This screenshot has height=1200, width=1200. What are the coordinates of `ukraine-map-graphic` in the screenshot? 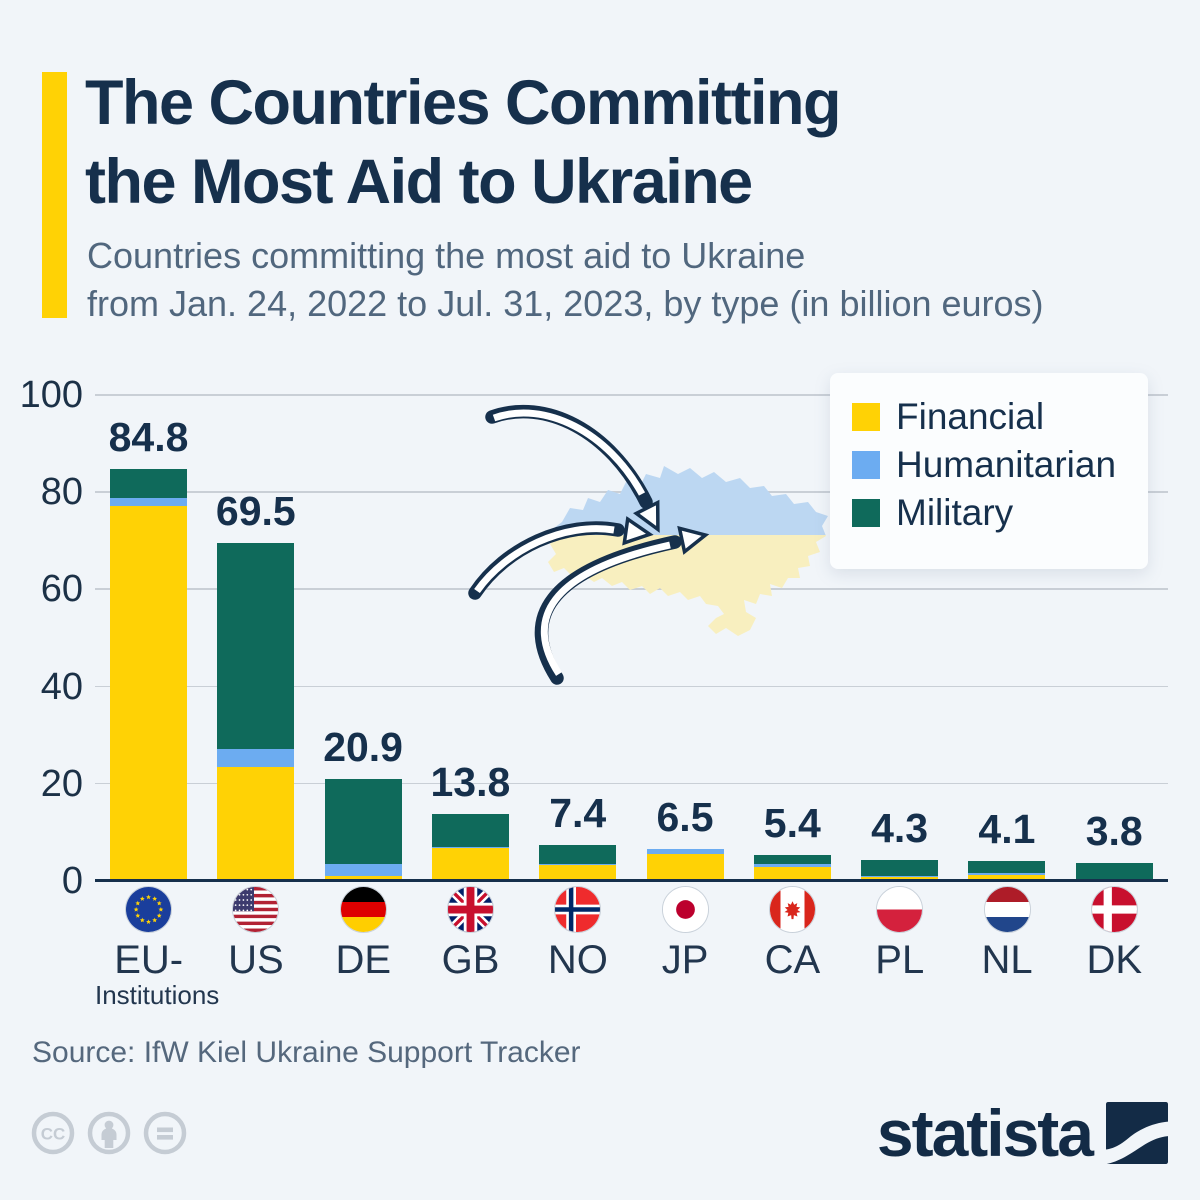 It's located at (648, 544).